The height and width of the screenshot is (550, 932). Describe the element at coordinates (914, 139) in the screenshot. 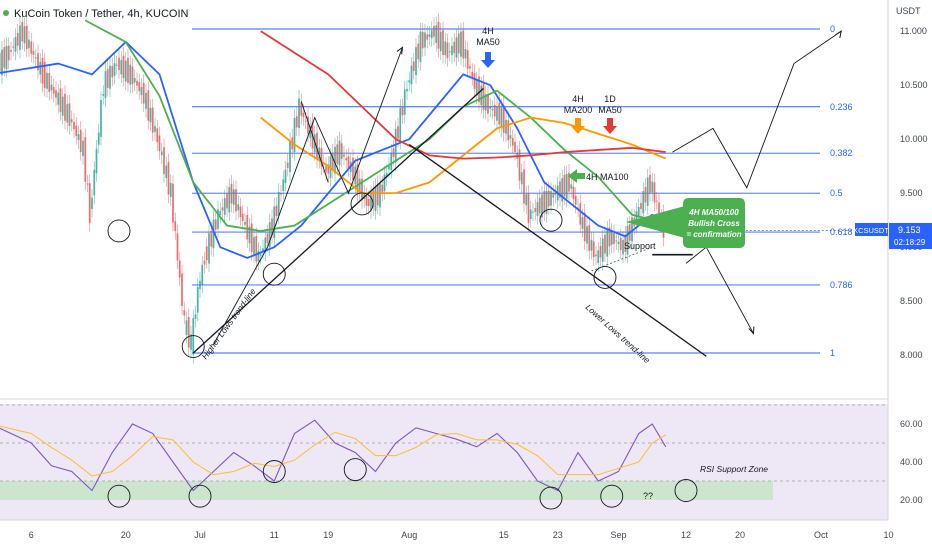

I see `price-tick-2: 10.000` at that location.